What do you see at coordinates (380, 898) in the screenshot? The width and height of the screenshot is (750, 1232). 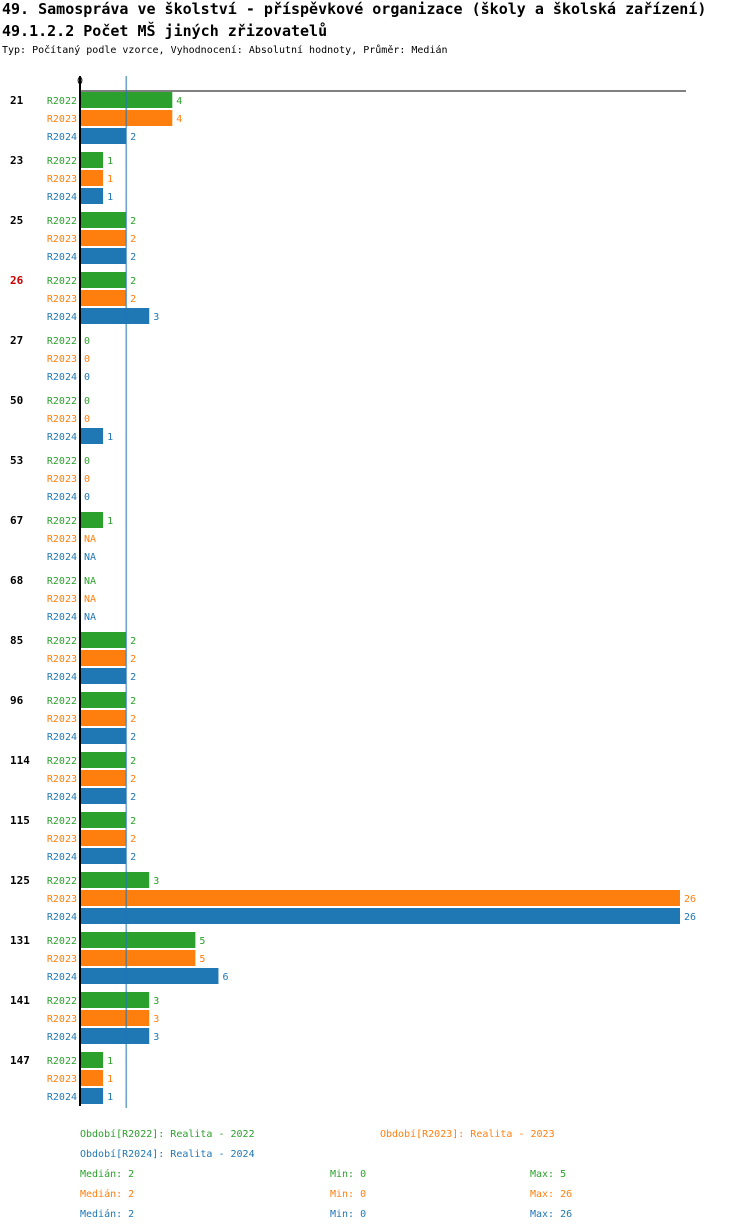 I see `bar-125-r2023` at bounding box center [380, 898].